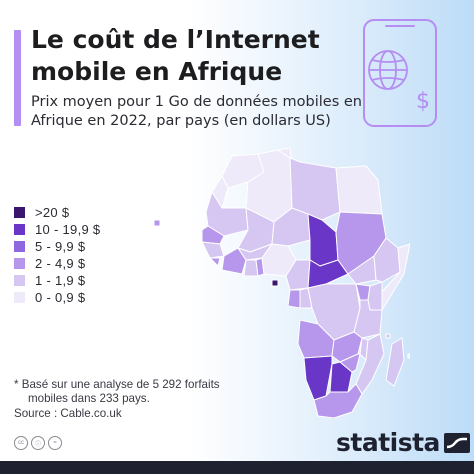 The height and width of the screenshot is (474, 474). What do you see at coordinates (423, 101) in the screenshot?
I see `dollar-icon: $` at bounding box center [423, 101].